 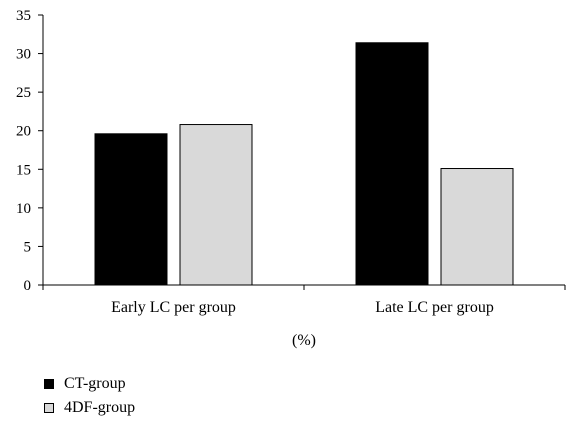 What do you see at coordinates (23, 209) in the screenshot?
I see `y-tick-label: 10` at bounding box center [23, 209].